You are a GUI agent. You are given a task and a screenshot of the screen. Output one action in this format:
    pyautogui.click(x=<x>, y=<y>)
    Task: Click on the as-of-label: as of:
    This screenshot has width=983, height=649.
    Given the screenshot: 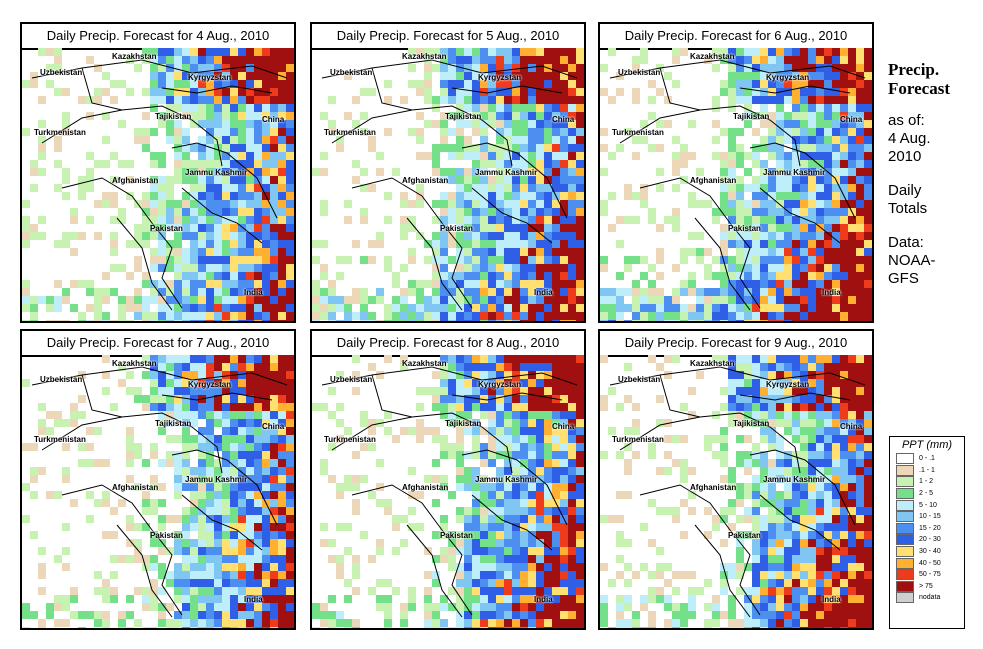 What is the action you would take?
    pyautogui.click(x=906, y=120)
    